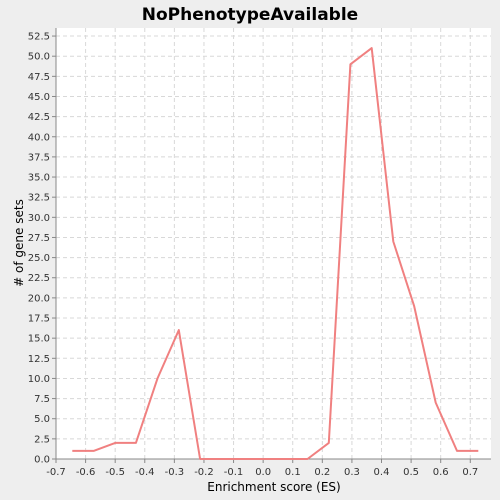 The image size is (500, 500). Describe the element at coordinates (19, 243) in the screenshot. I see `y-axis-label: # of gene sets` at that location.